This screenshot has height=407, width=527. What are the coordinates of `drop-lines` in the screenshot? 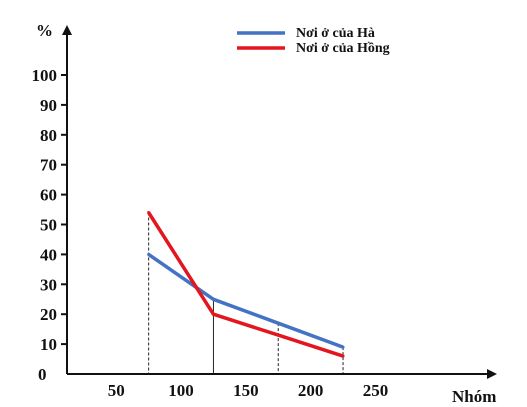 It's located at (246, 293).